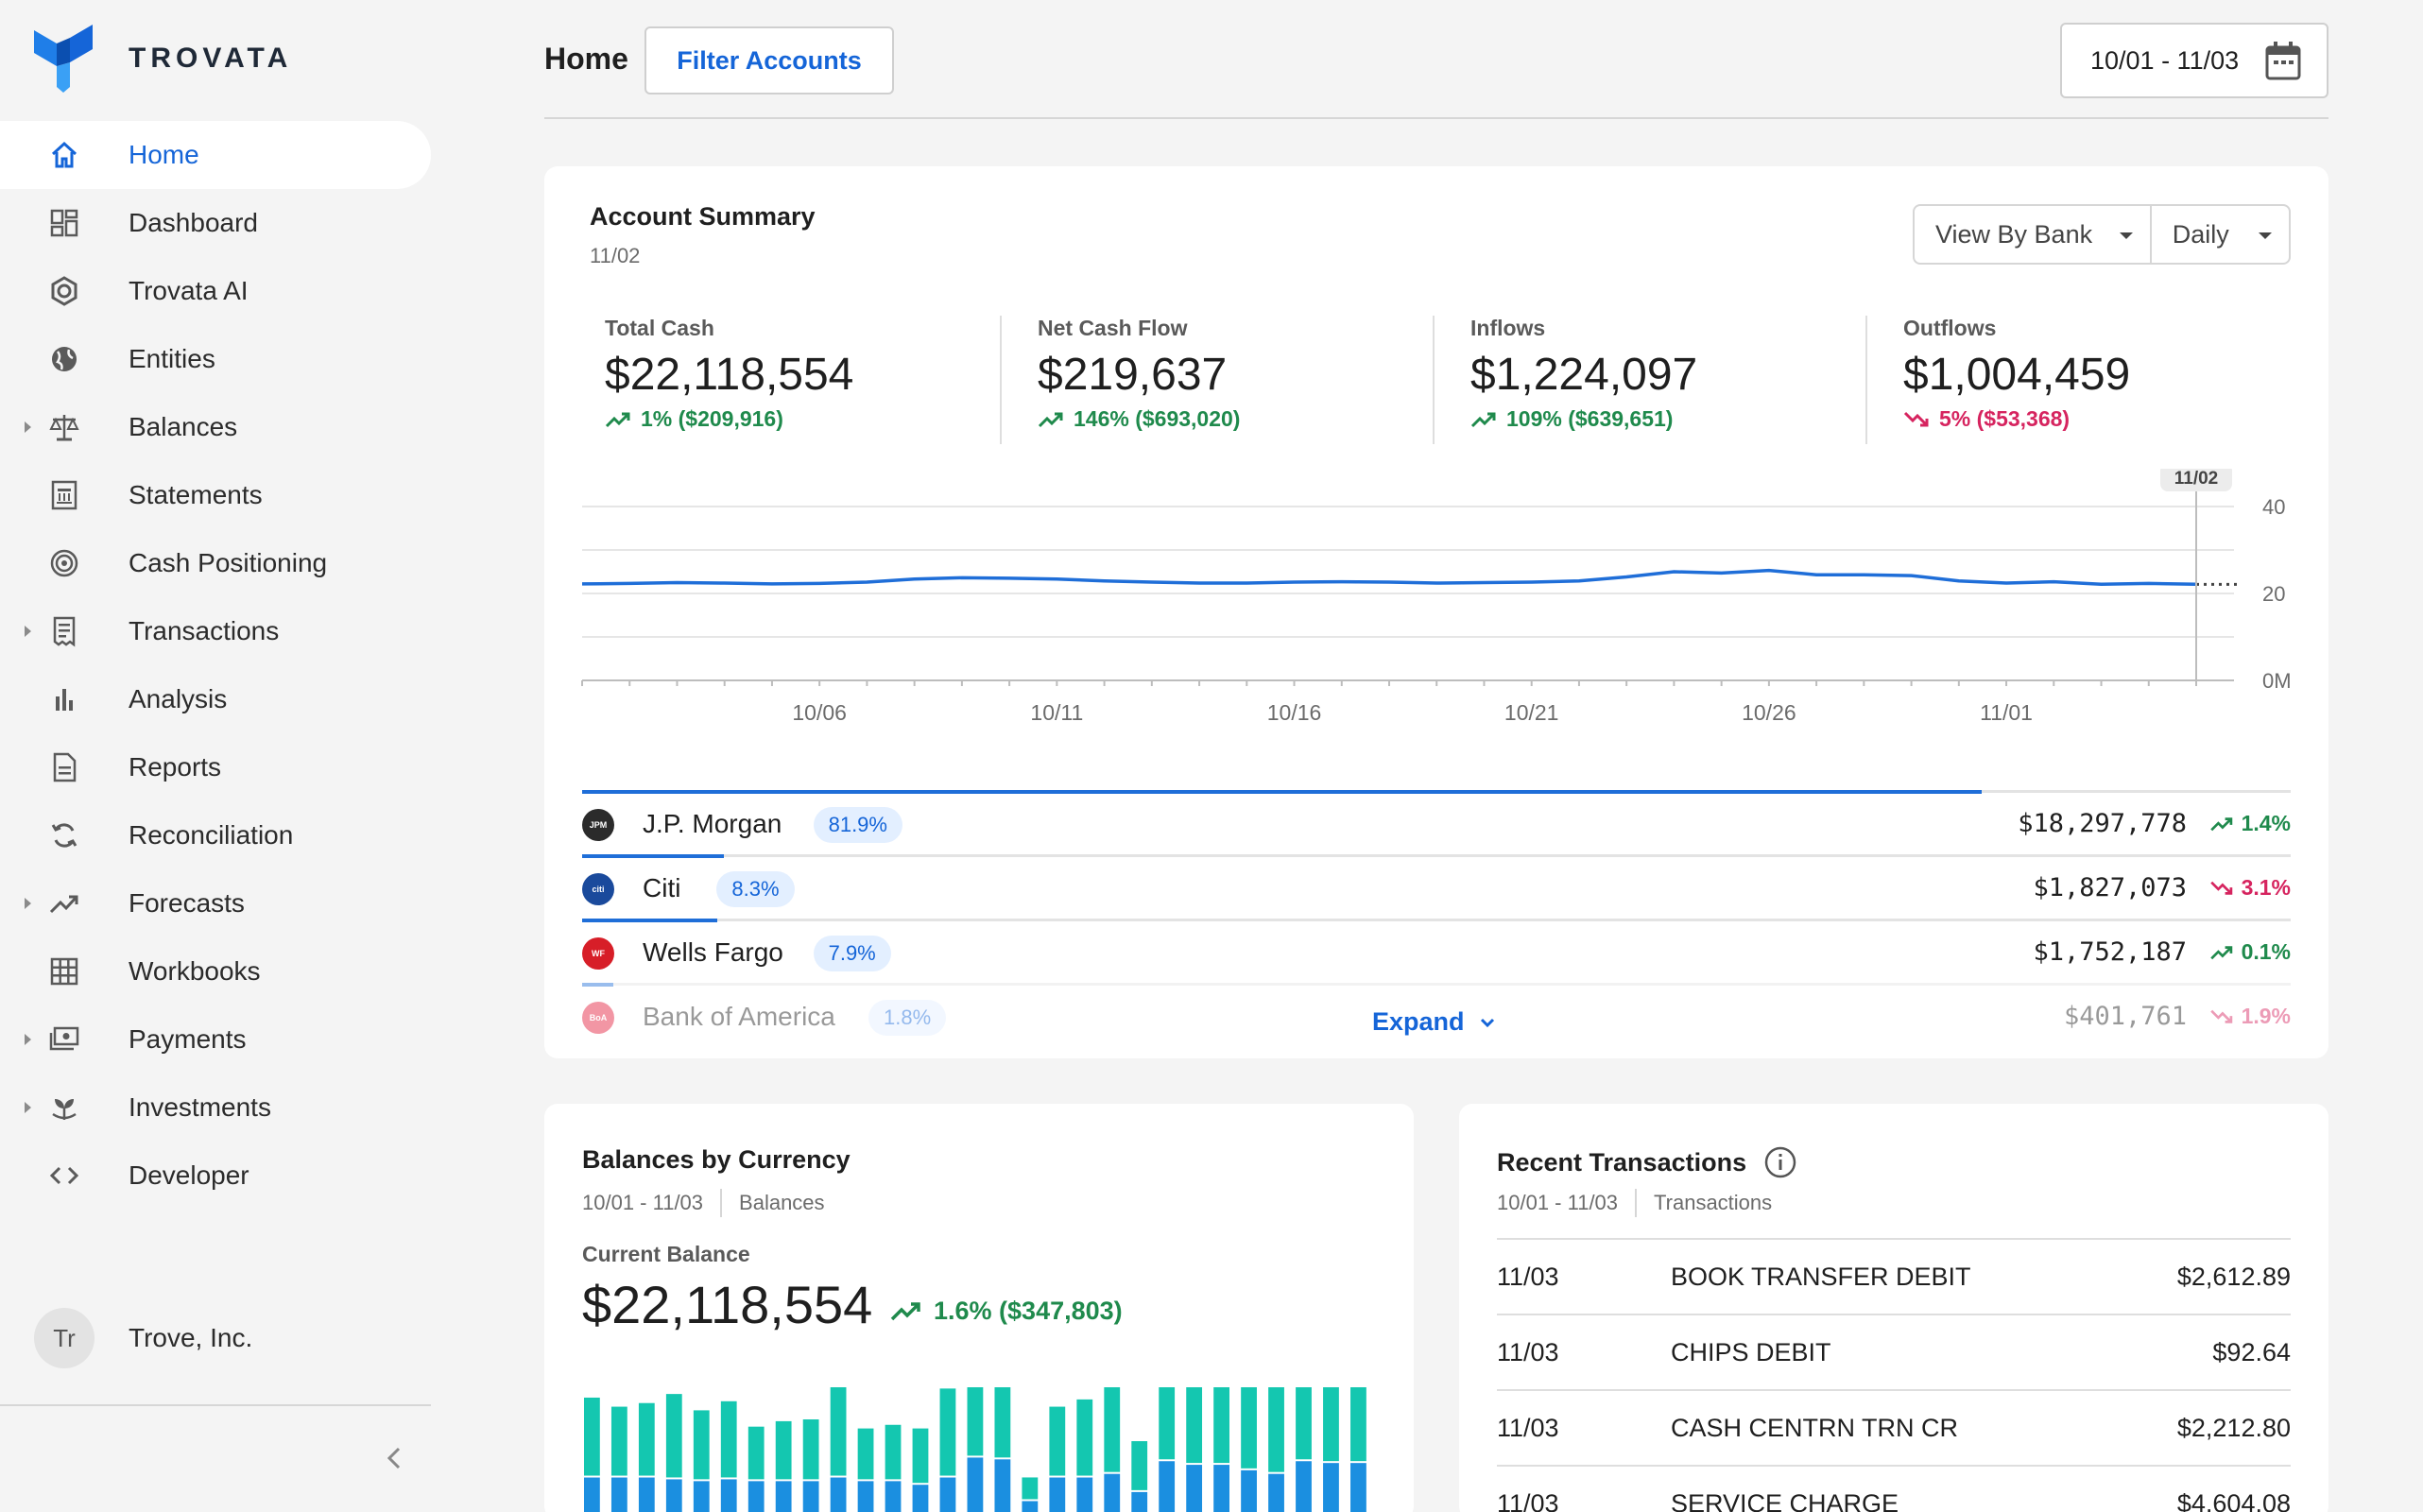  What do you see at coordinates (716, 1159) in the screenshot?
I see `currency-card-title: Balances by Currency` at bounding box center [716, 1159].